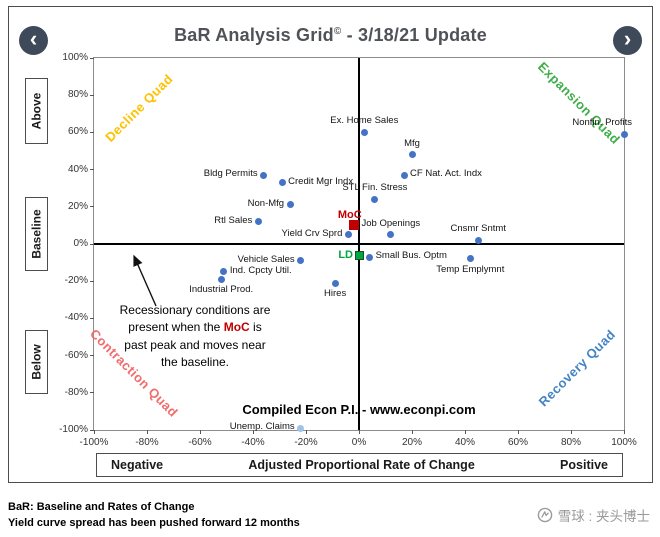 The width and height of the screenshot is (660, 537). Describe the element at coordinates (236, 327) in the screenshot. I see `moc-highlight: MoC` at that location.